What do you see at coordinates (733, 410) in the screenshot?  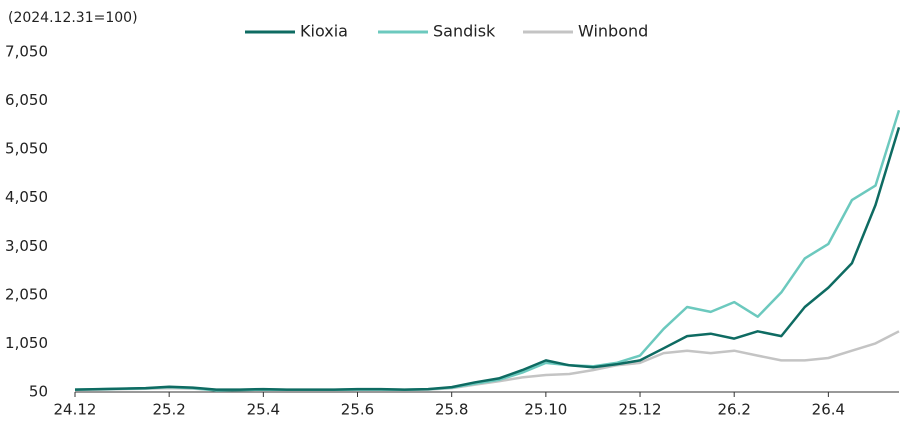 I see `x-tick-label: 26.2` at bounding box center [733, 410].